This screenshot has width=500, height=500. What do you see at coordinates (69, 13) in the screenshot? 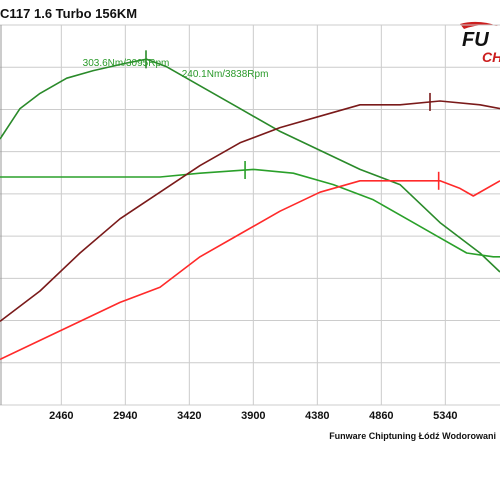
I see `chart-title: C117 1.6 Turbo 156KM` at bounding box center [69, 13].